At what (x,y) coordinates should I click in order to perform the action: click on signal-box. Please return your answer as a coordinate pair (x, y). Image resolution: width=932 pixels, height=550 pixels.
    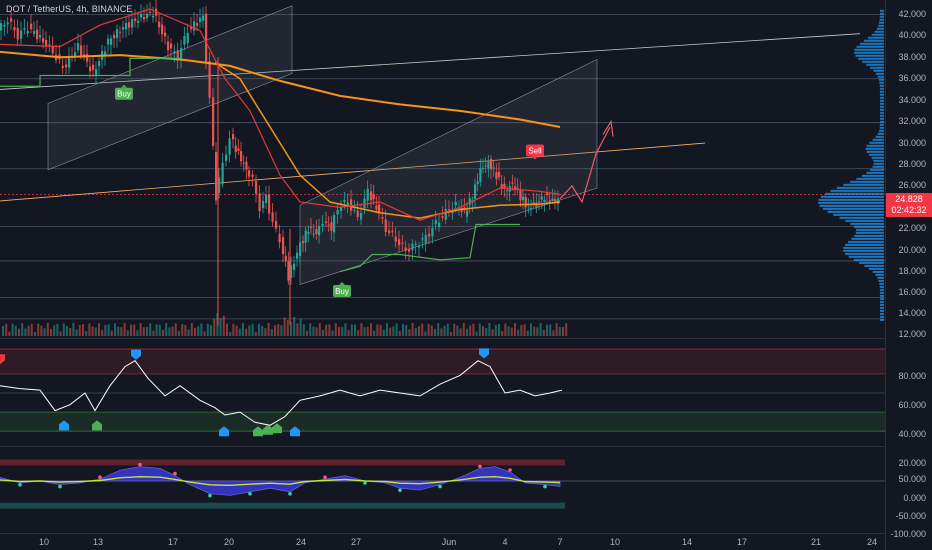
    Looking at the image, I should click on (535, 150).